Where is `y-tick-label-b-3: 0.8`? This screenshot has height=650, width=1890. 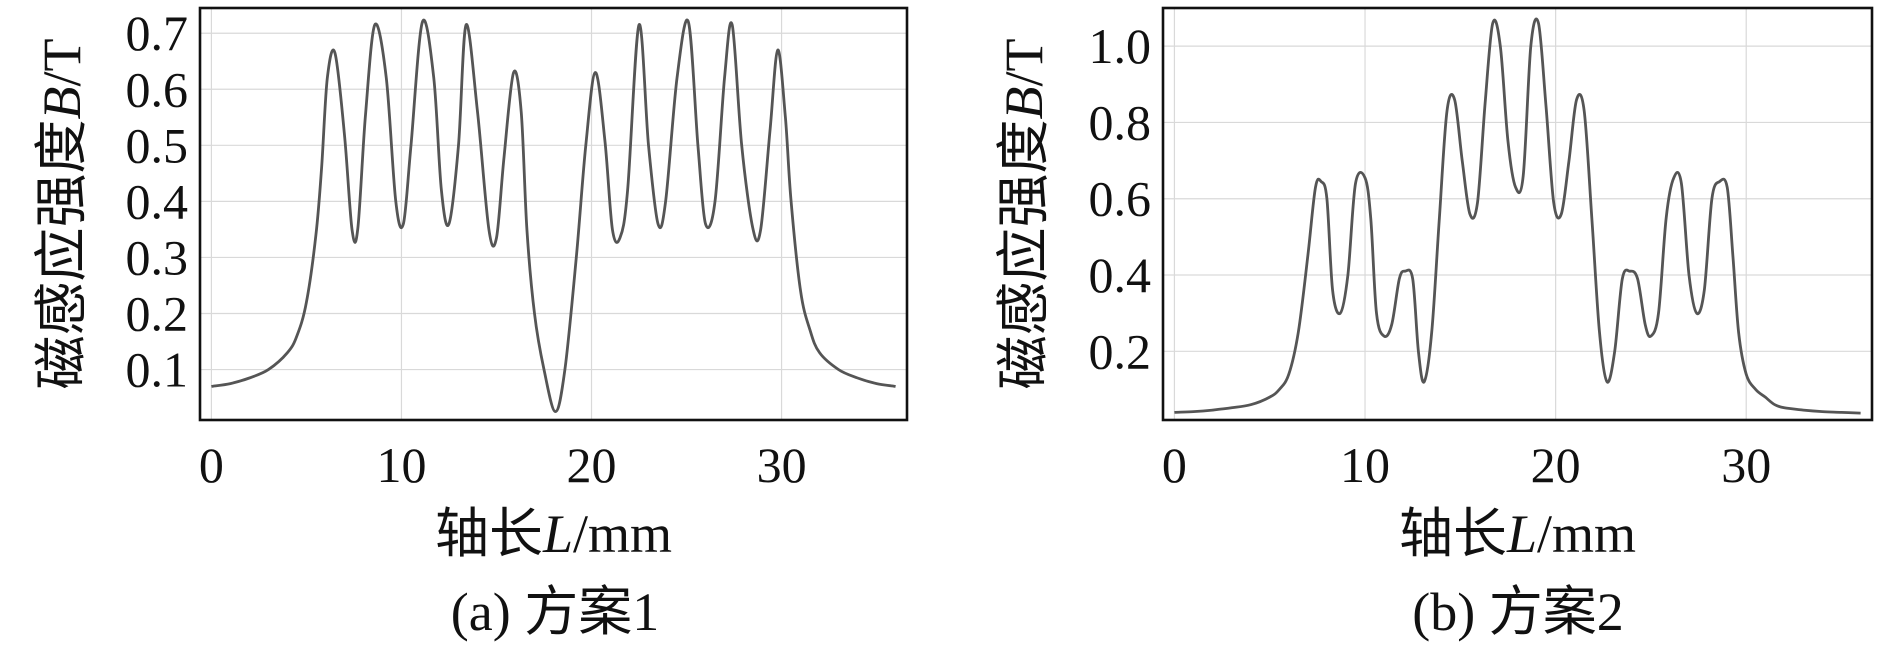 y-tick-label-b-3: 0.8 is located at coordinates (1120, 122).